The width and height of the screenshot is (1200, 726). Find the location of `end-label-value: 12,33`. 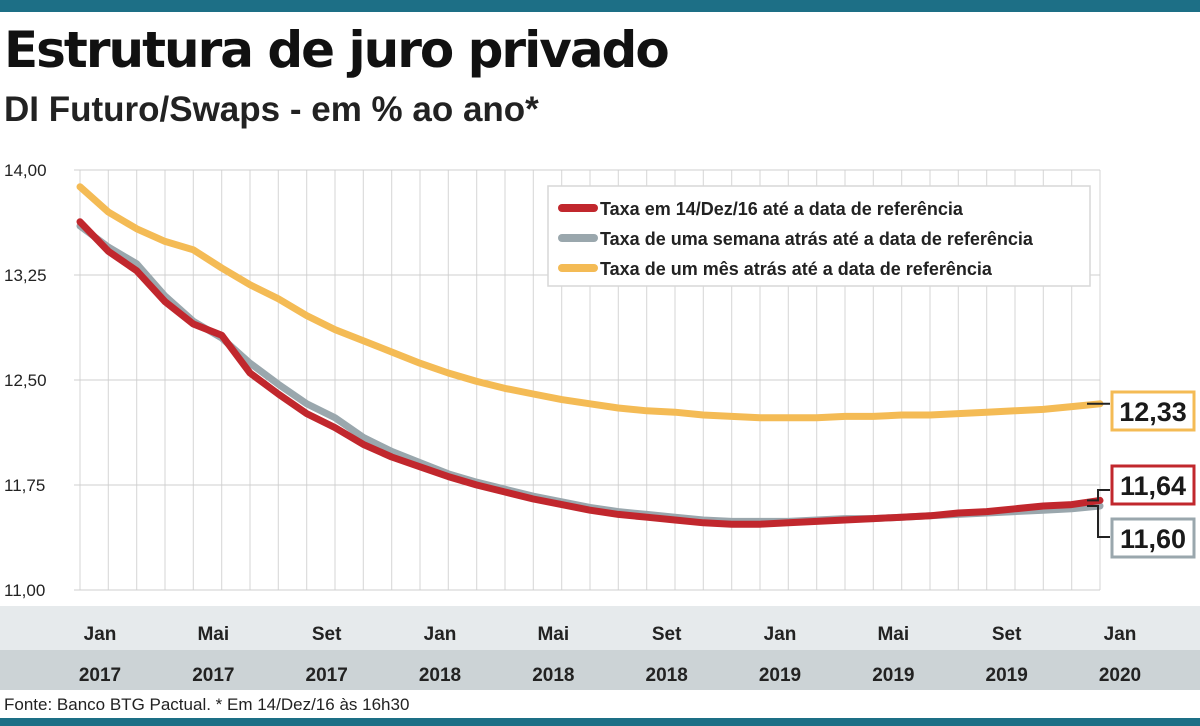

end-label-value: 12,33 is located at coordinates (1153, 412).